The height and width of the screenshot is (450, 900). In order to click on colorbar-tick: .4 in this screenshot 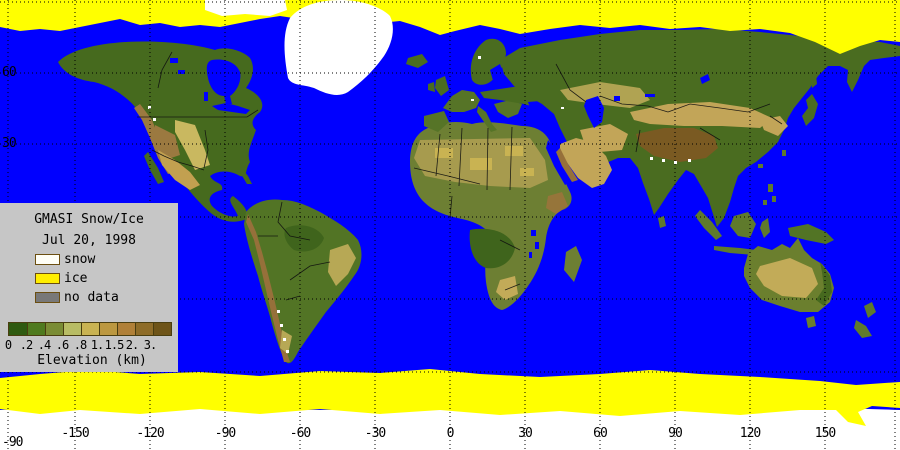, I will do `click(44, 345)`.